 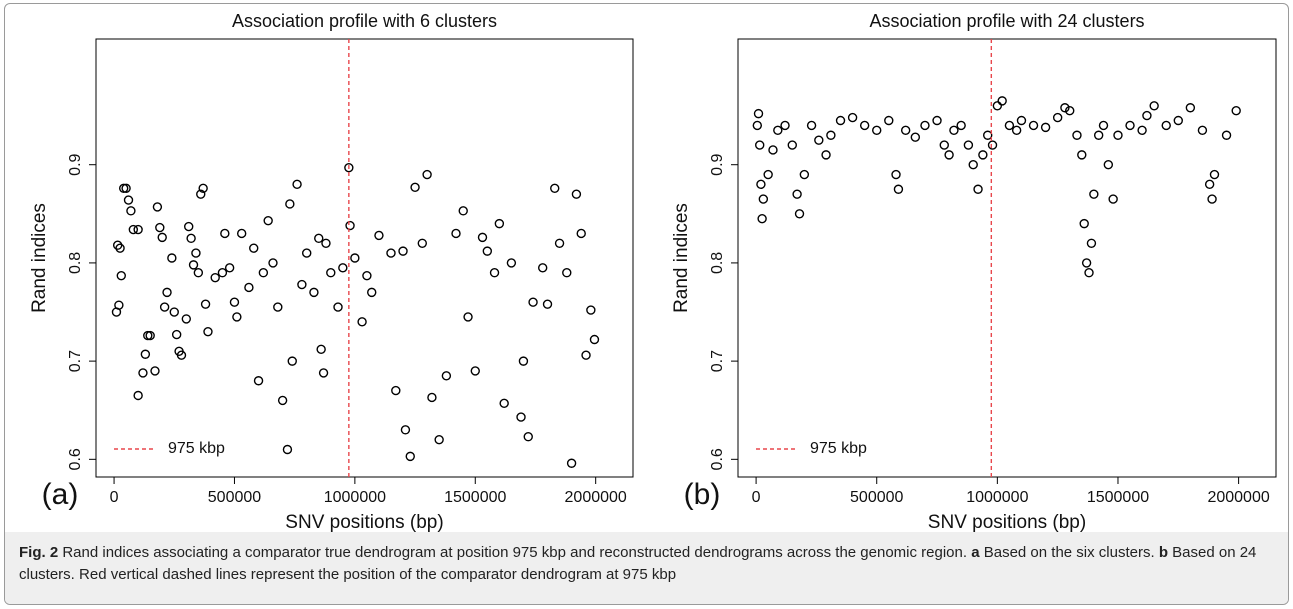 I want to click on x-tick-label: 500000, so click(x=234, y=497).